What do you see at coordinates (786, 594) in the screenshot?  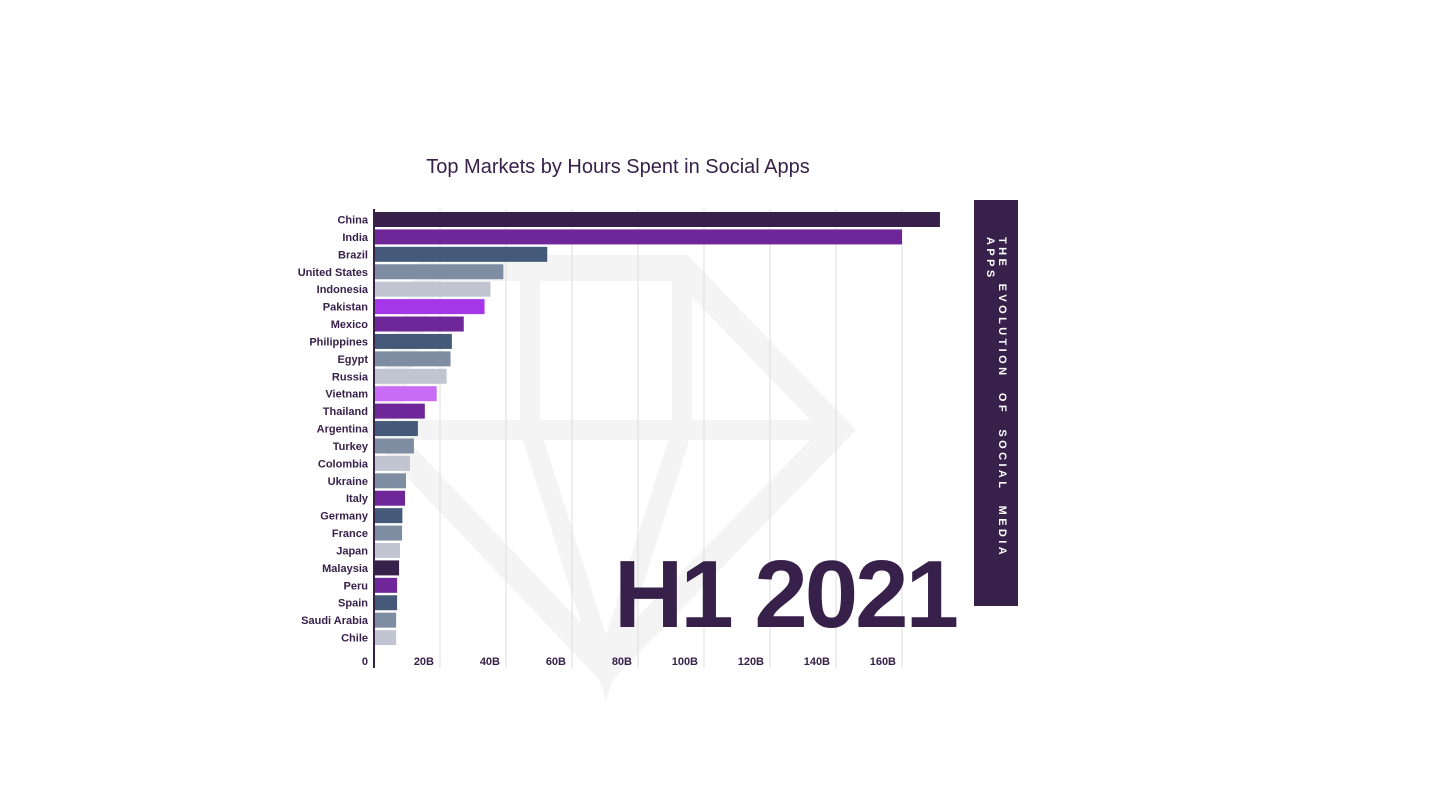 I see `period-label: H1 2021` at bounding box center [786, 594].